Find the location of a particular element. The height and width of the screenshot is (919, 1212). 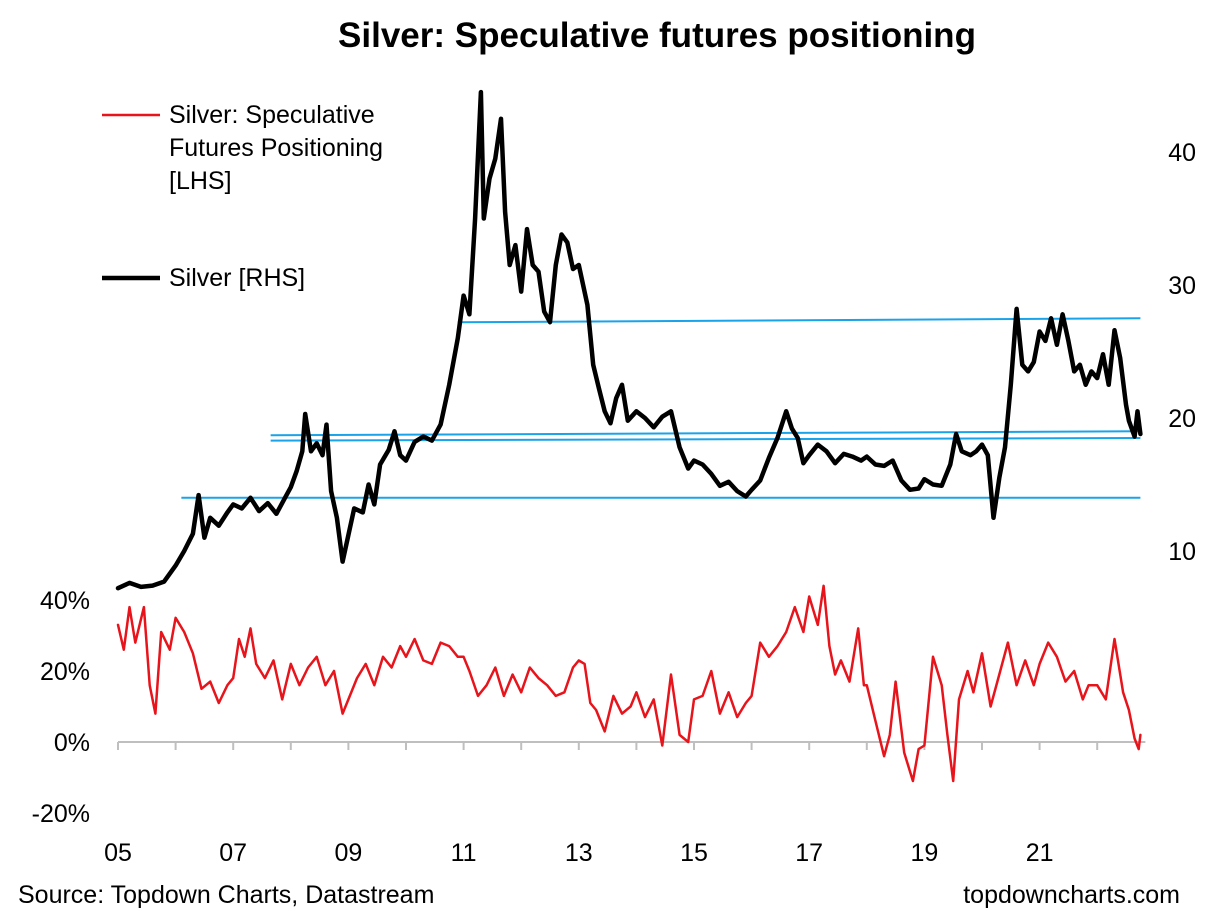

source-note: Source: Topdown Charts, Datastream is located at coordinates (226, 895).